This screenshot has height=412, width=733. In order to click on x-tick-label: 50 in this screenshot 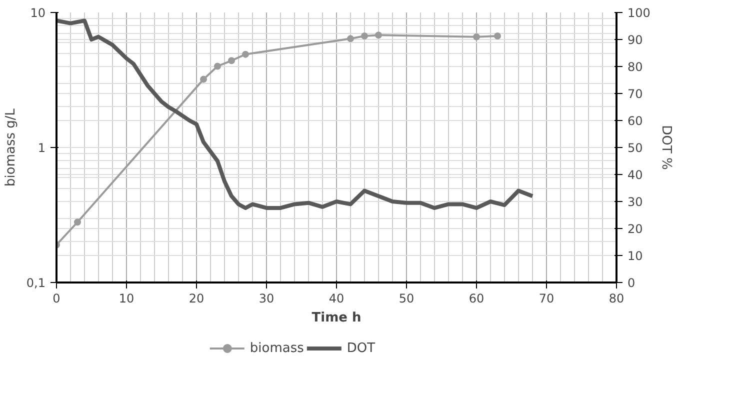, I will do `click(406, 299)`.